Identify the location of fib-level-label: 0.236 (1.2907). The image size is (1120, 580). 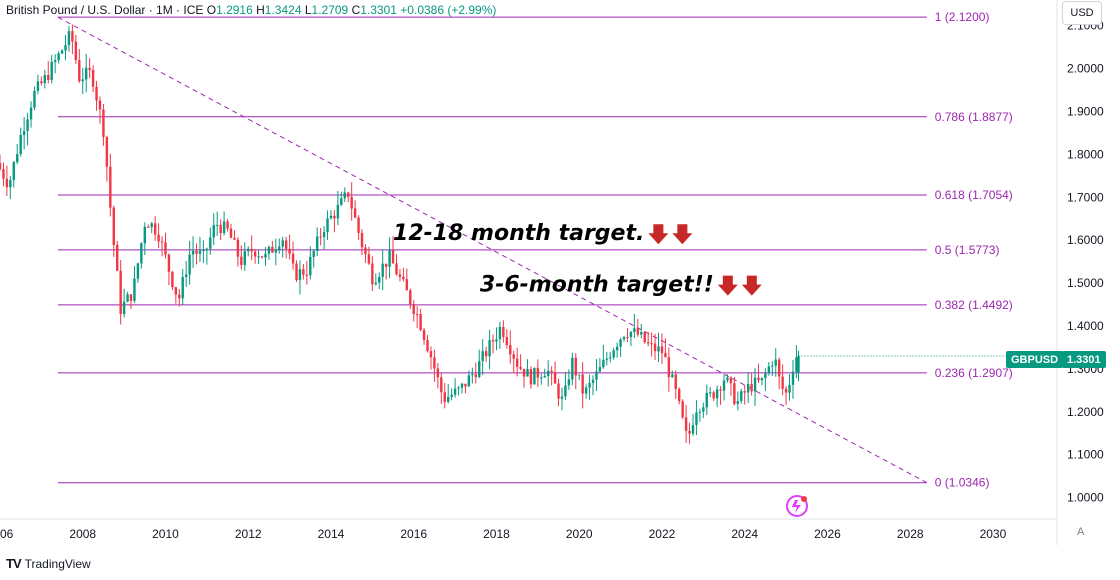
(974, 373).